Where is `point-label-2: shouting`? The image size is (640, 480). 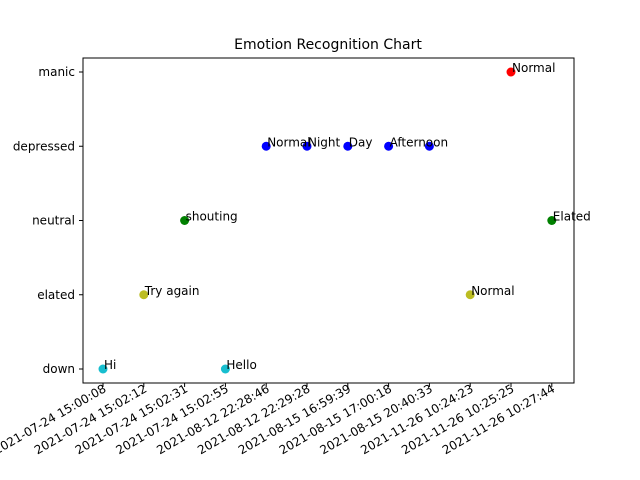 point-label-2: shouting is located at coordinates (212, 217).